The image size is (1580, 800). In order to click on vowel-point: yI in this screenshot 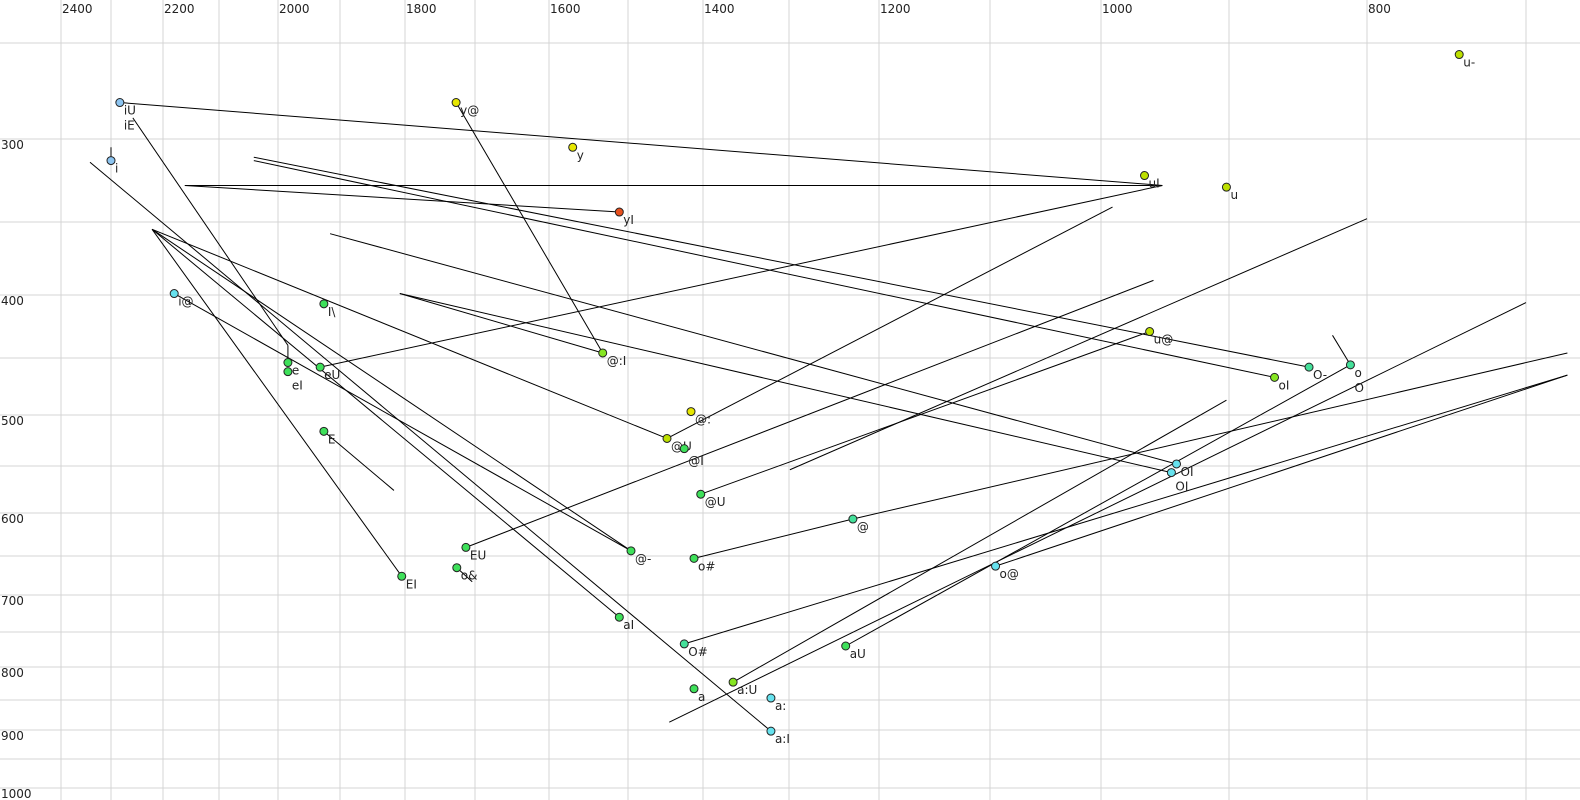, I will do `click(624, 217)`.